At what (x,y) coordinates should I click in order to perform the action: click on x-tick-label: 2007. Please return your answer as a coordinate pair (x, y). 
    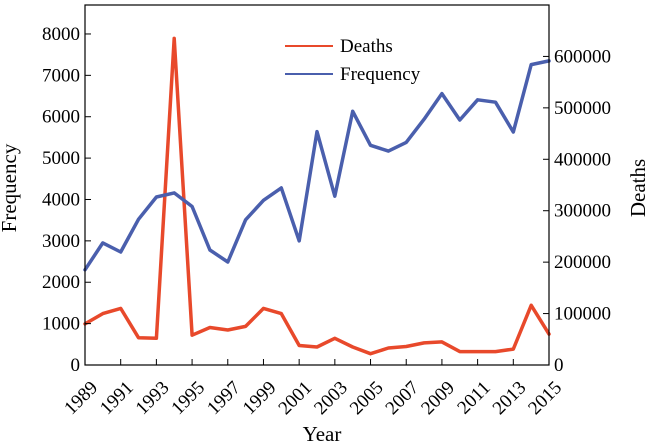
    Looking at the image, I should click on (403, 398).